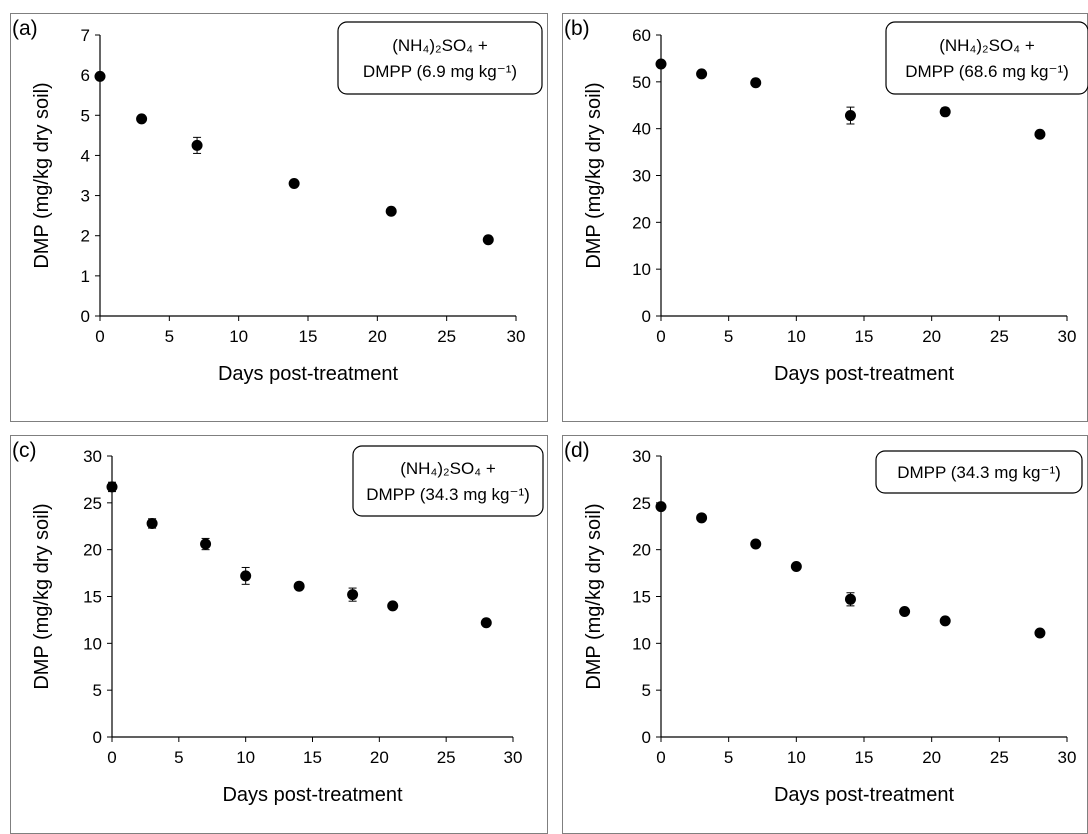 The height and width of the screenshot is (834, 1088). I want to click on panel-label: (a), so click(25, 28).